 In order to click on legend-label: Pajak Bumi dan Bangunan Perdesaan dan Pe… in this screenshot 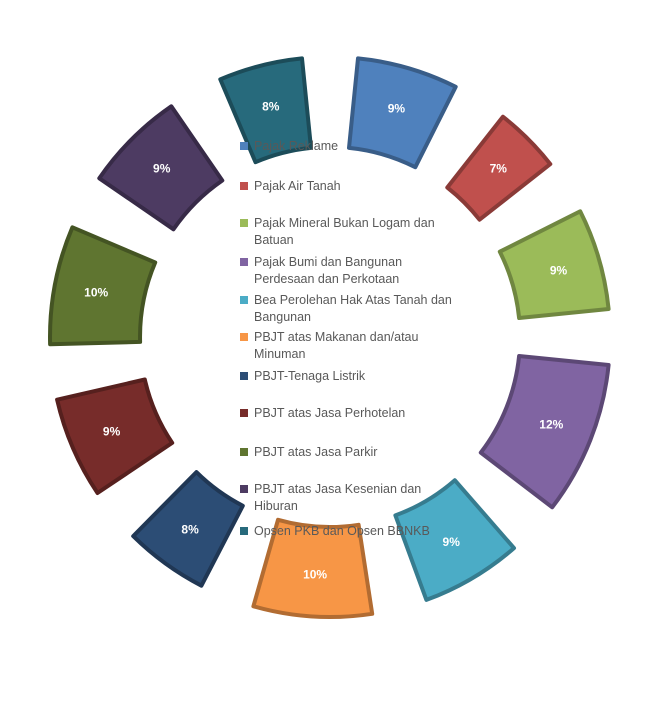, I will do `click(328, 270)`.